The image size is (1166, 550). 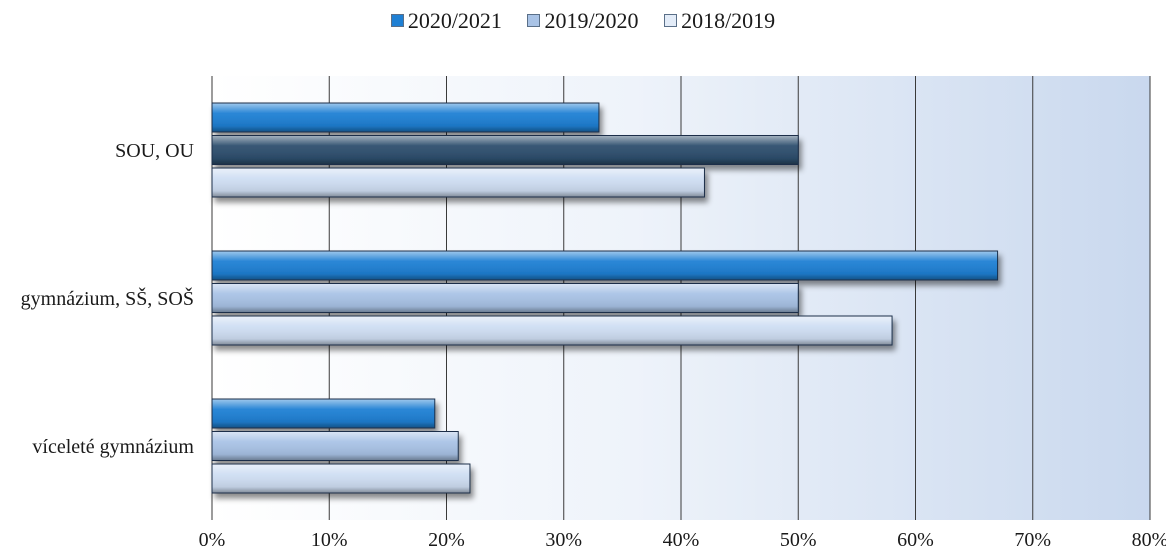 What do you see at coordinates (329, 539) in the screenshot?
I see `x-tick-label-1: 10%` at bounding box center [329, 539].